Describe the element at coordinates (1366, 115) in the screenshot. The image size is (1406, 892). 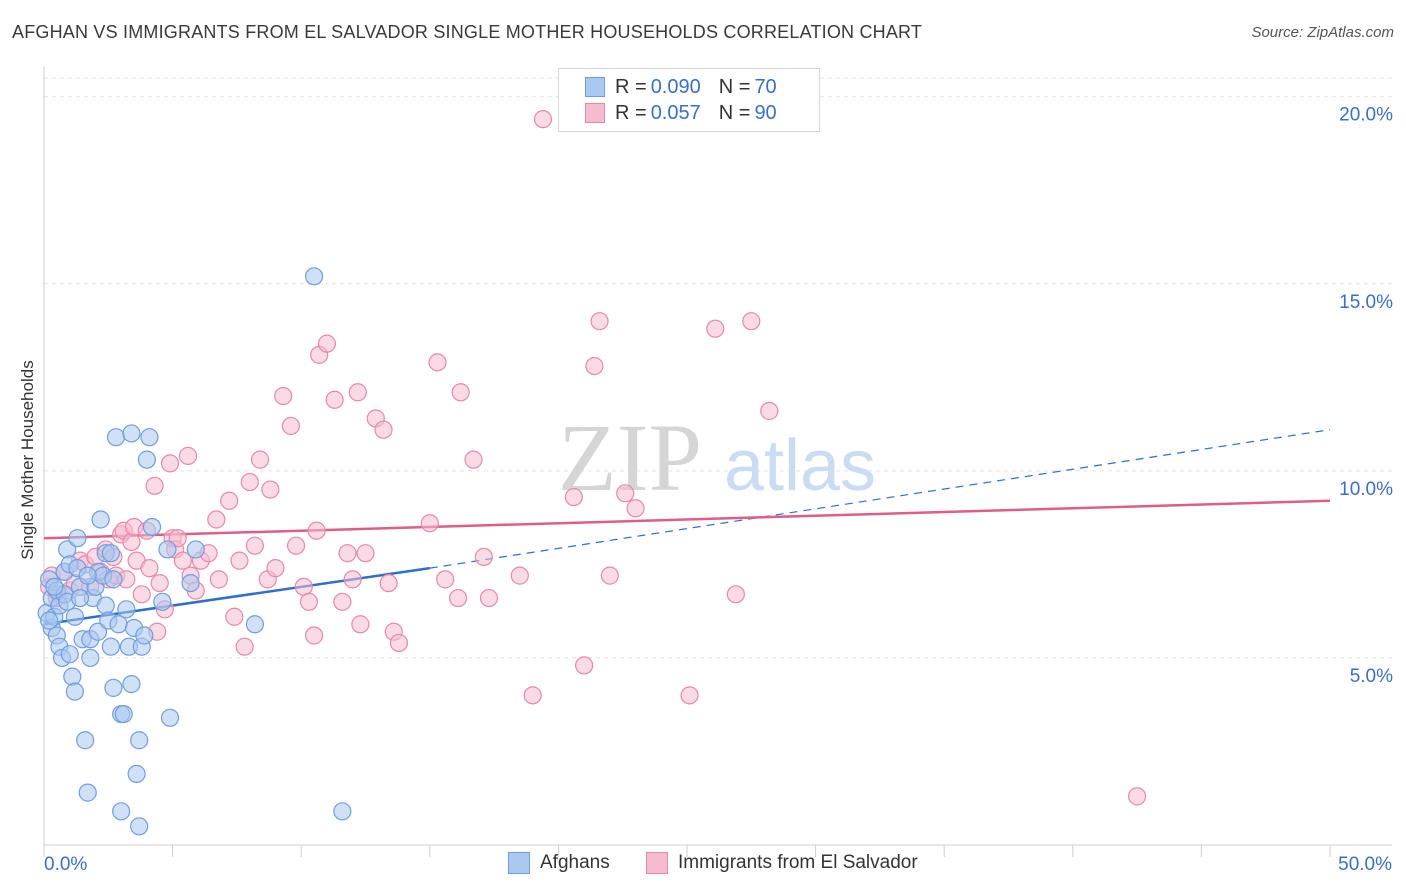
I see `y-tick-label: 20.0%` at that location.